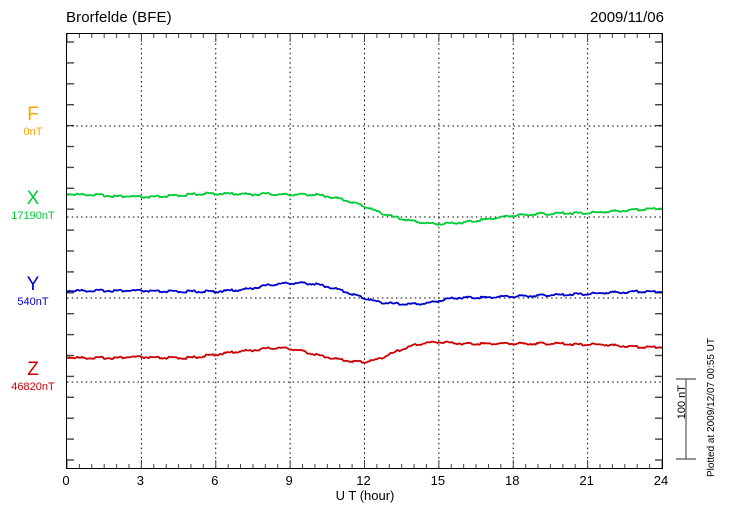  Describe the element at coordinates (33, 216) in the screenshot. I see `component-baseline-X: 17190nT` at that location.